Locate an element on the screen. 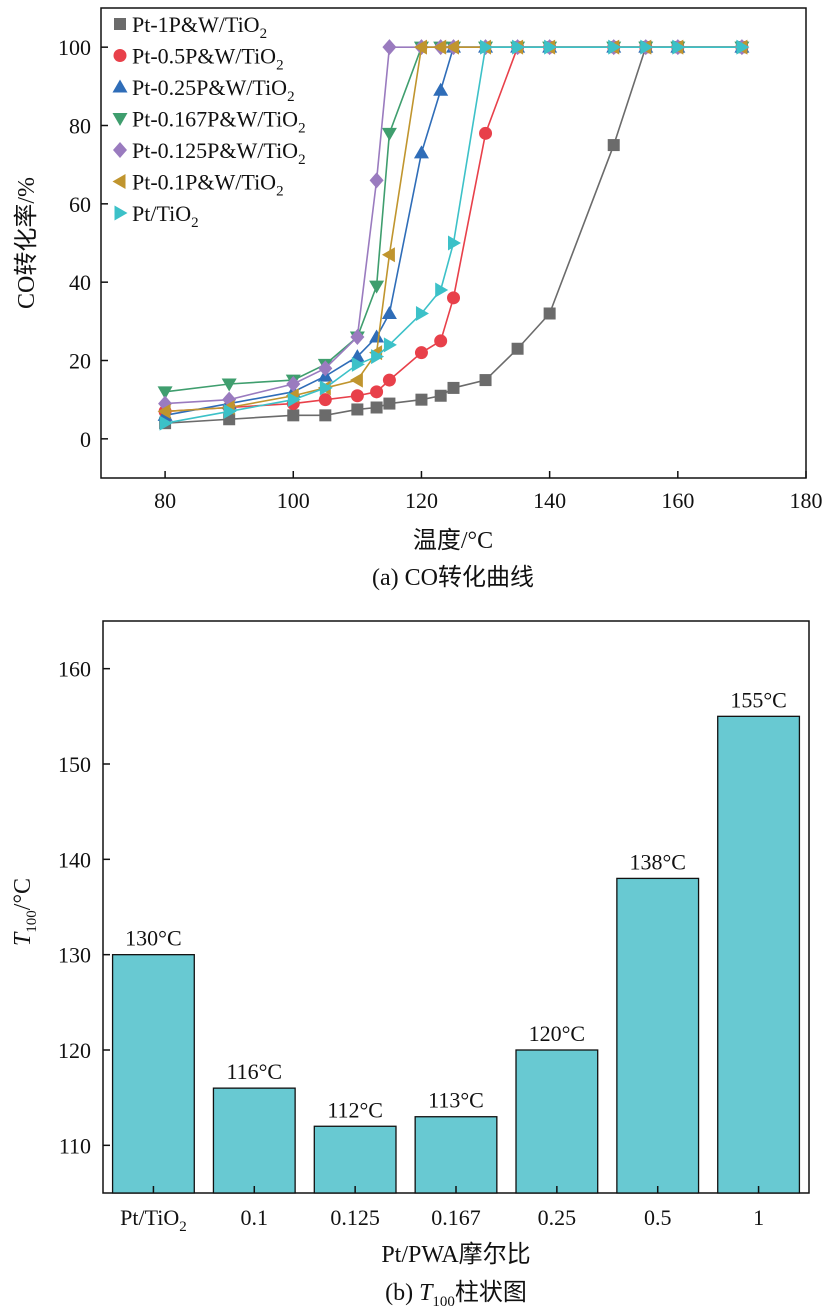  bar-label-pt-tio2: 130°C is located at coordinates (153, 938).